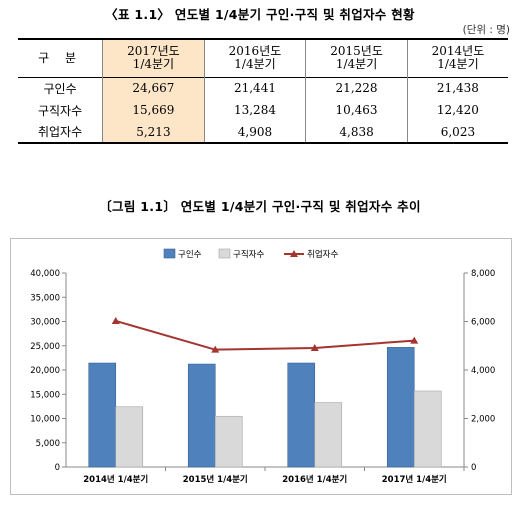 The height and width of the screenshot is (507, 520). I want to click on y-tick-label-left: 35,000, so click(45, 298).